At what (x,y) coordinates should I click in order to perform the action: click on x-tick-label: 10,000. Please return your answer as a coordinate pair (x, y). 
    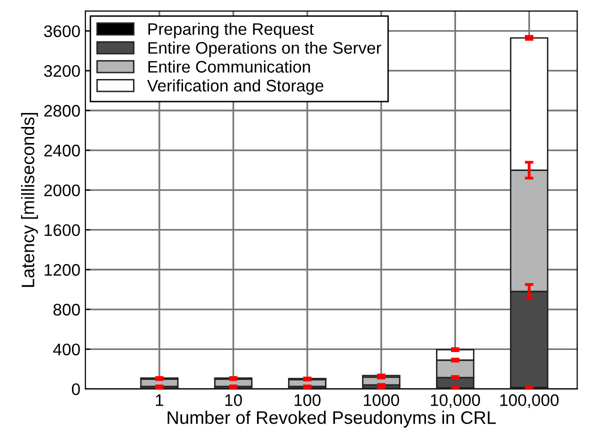
    Looking at the image, I should click on (455, 401).